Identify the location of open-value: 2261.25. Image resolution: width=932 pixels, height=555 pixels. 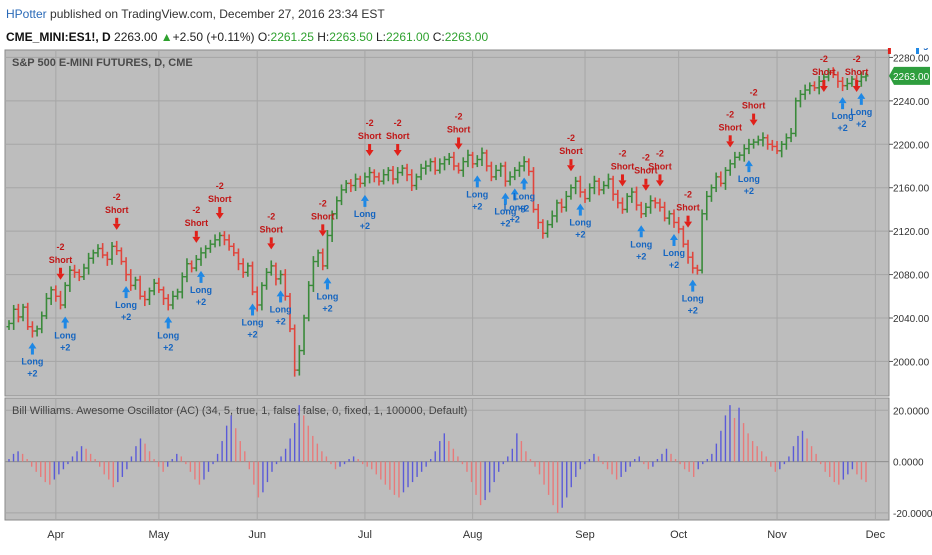
(292, 37).